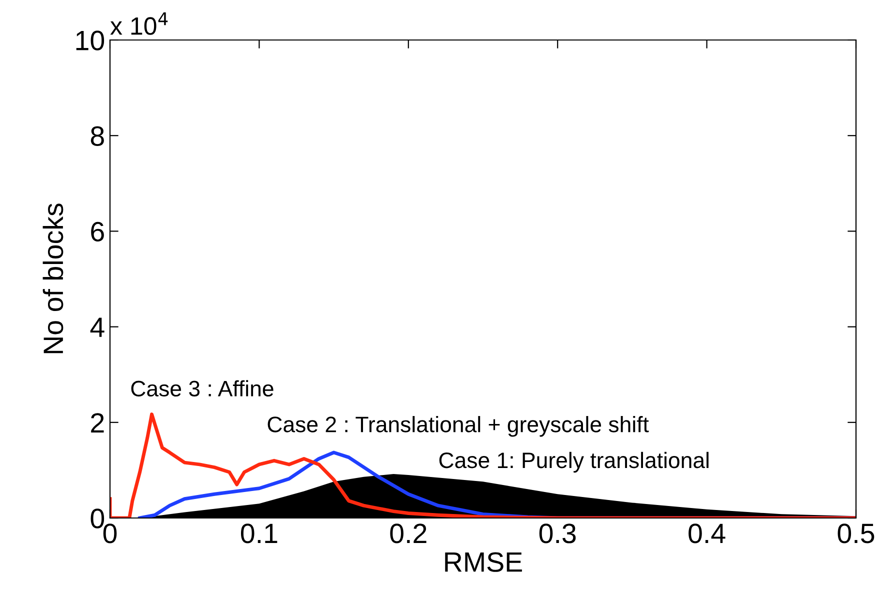  Describe the element at coordinates (573, 462) in the screenshot. I see `annotation: Case 1: Purely translational` at that location.